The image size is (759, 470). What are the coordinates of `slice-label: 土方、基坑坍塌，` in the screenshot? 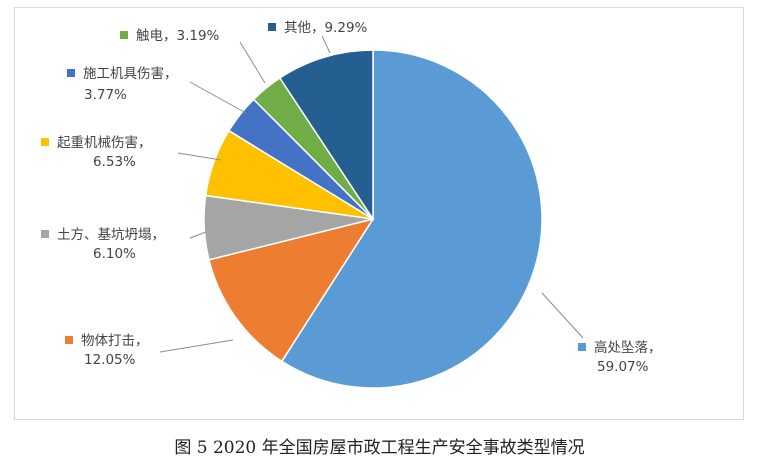 It's located at (111, 234).